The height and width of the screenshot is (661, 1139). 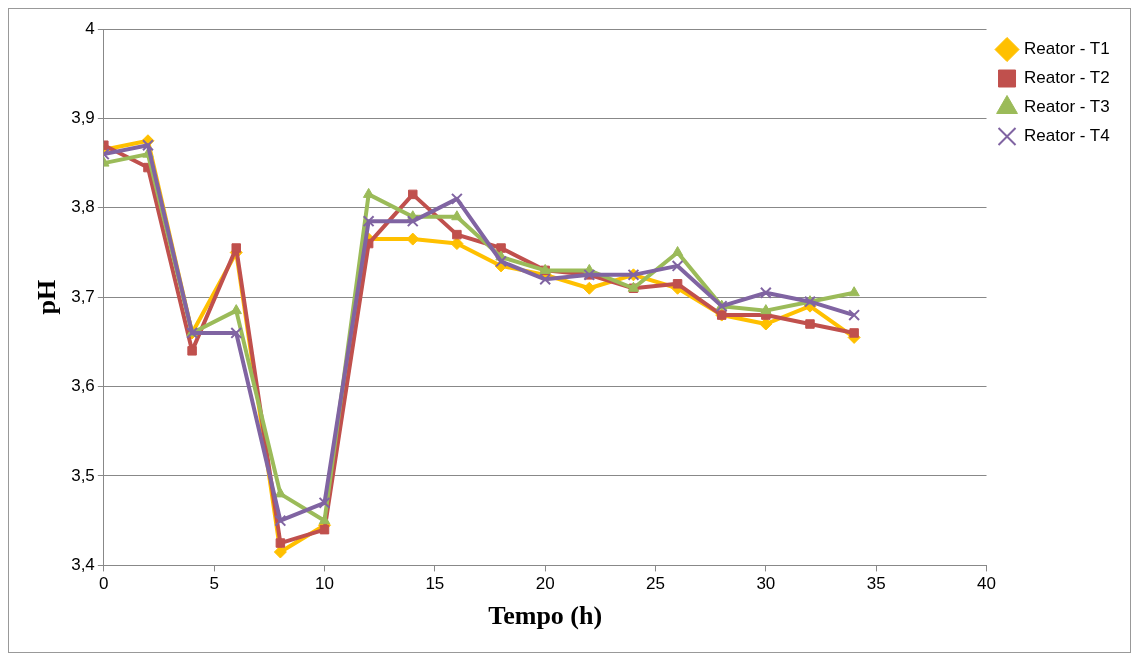 What do you see at coordinates (986, 584) in the screenshot?
I see `x-tick-label: 40` at bounding box center [986, 584].